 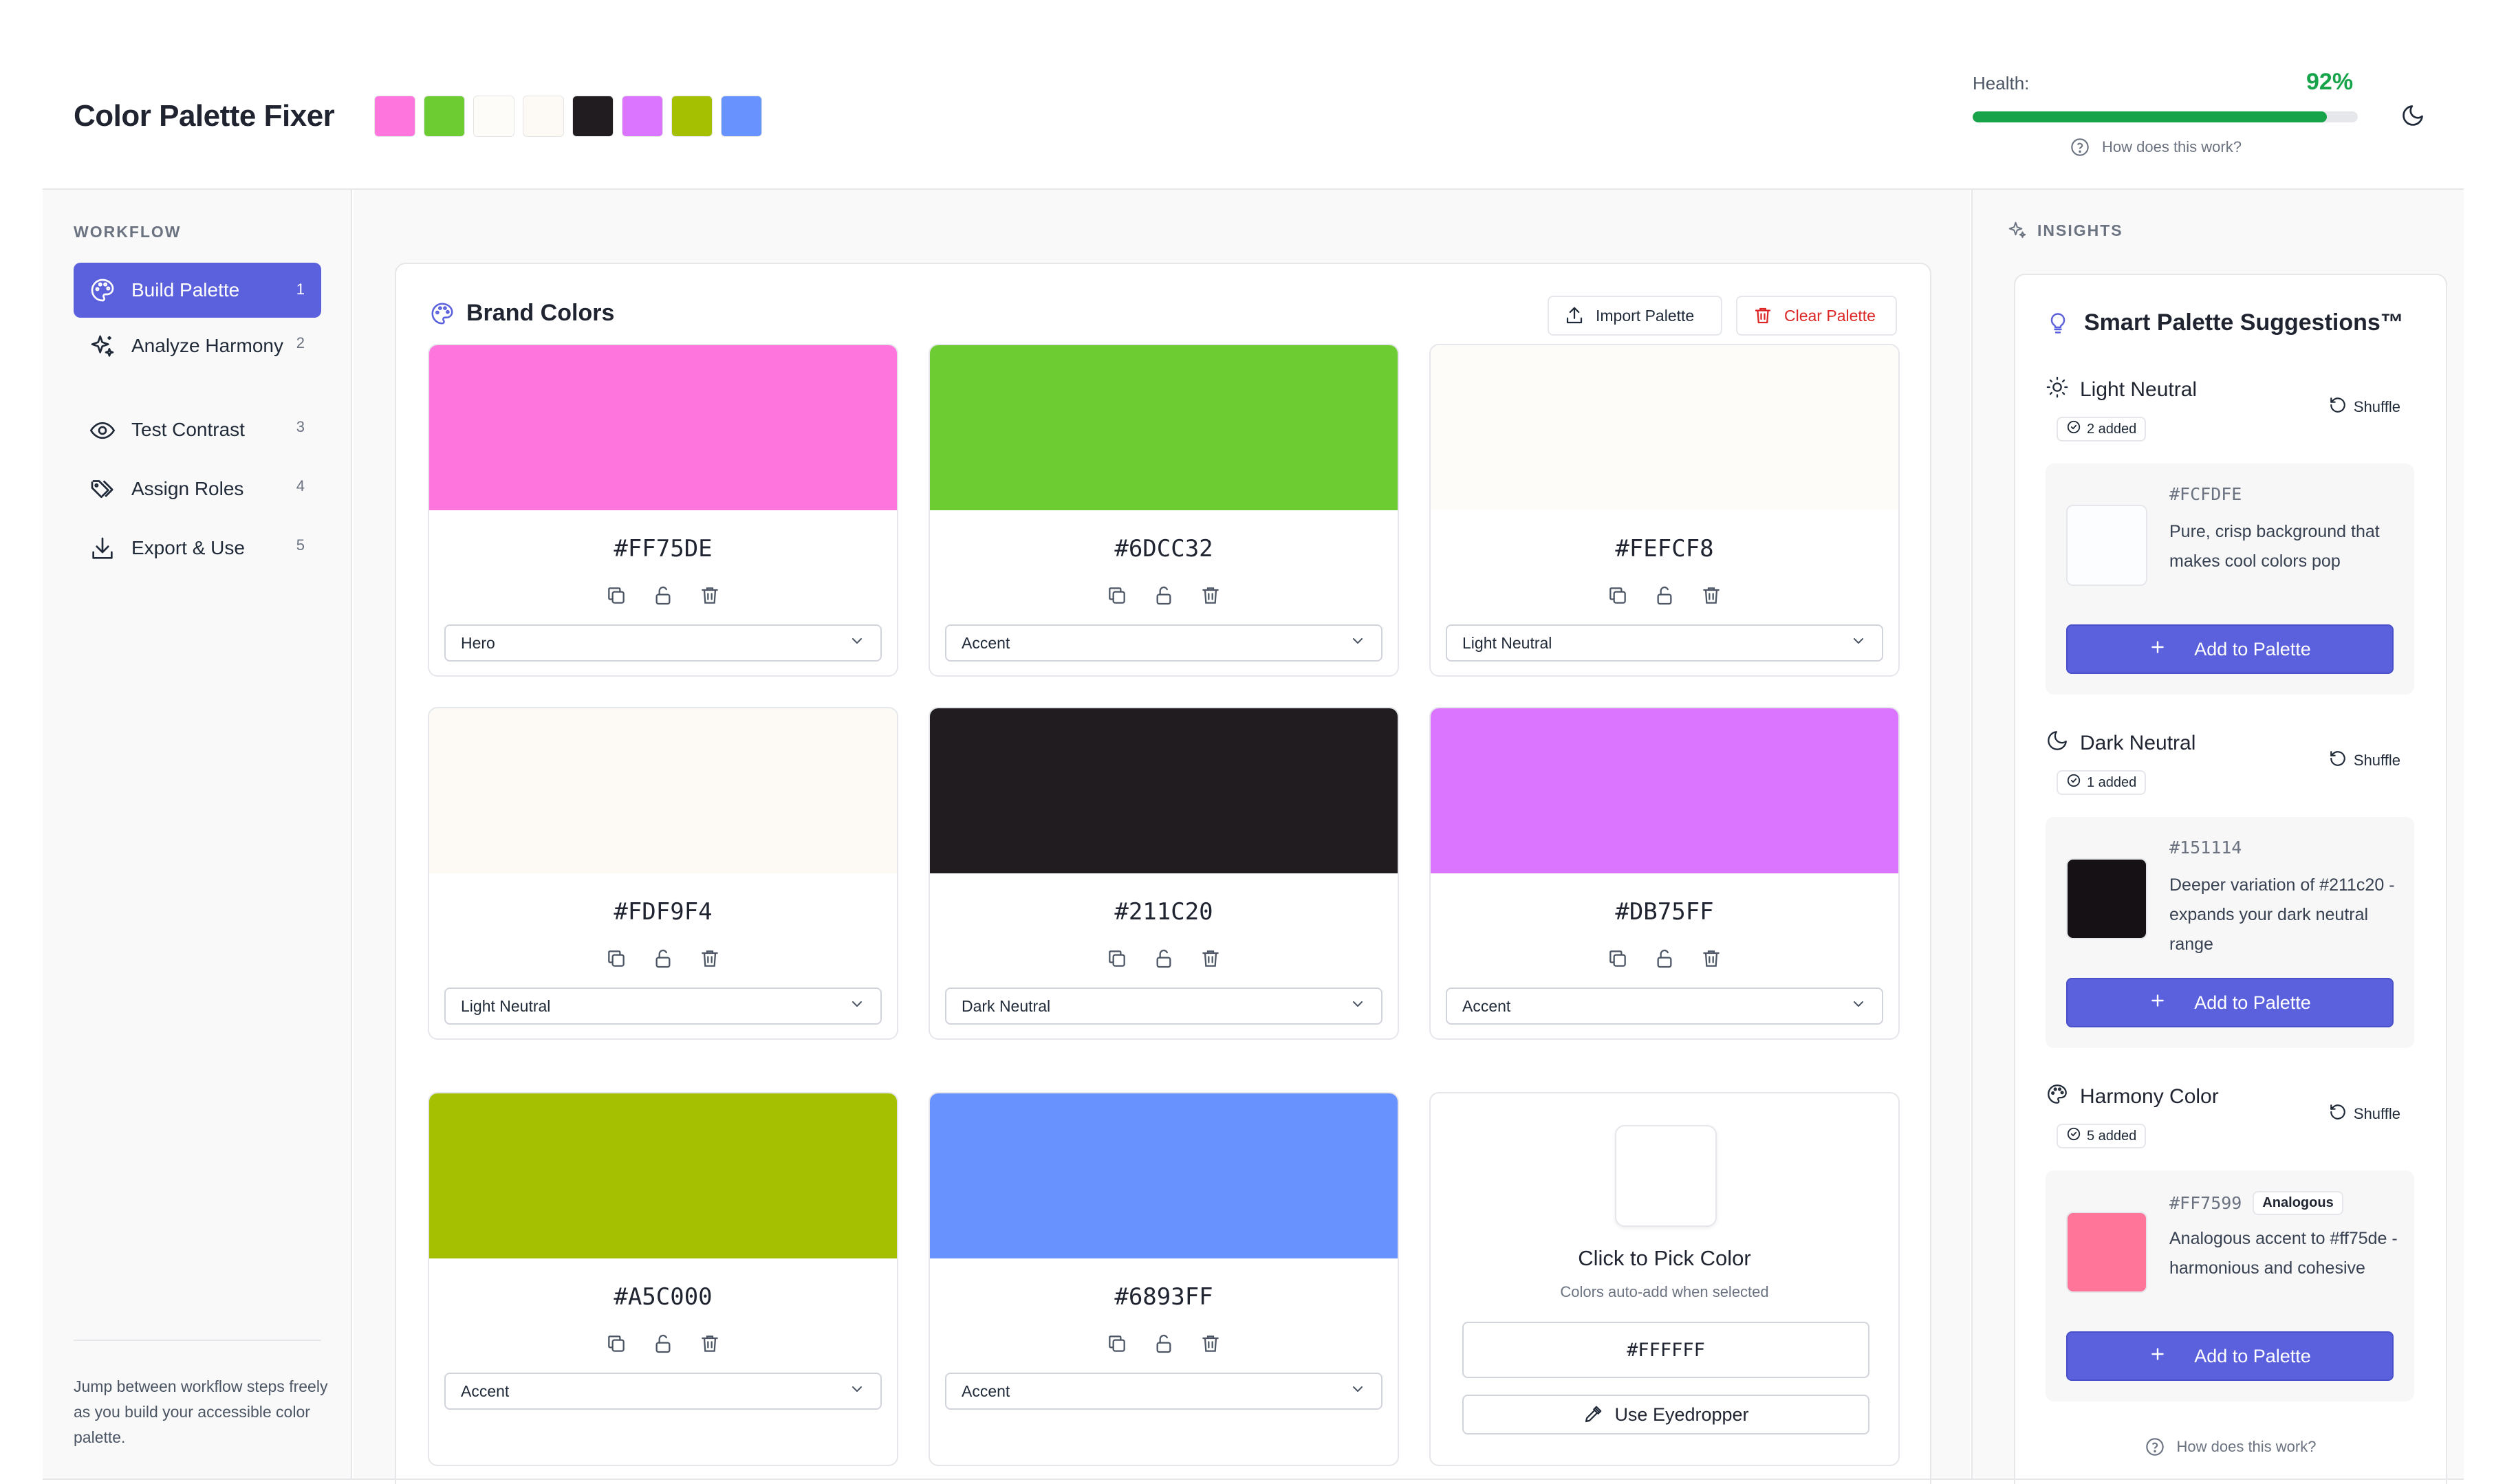 I want to click on sidebar-item-test-contrast: Test Contrast 3, so click(x=198, y=432).